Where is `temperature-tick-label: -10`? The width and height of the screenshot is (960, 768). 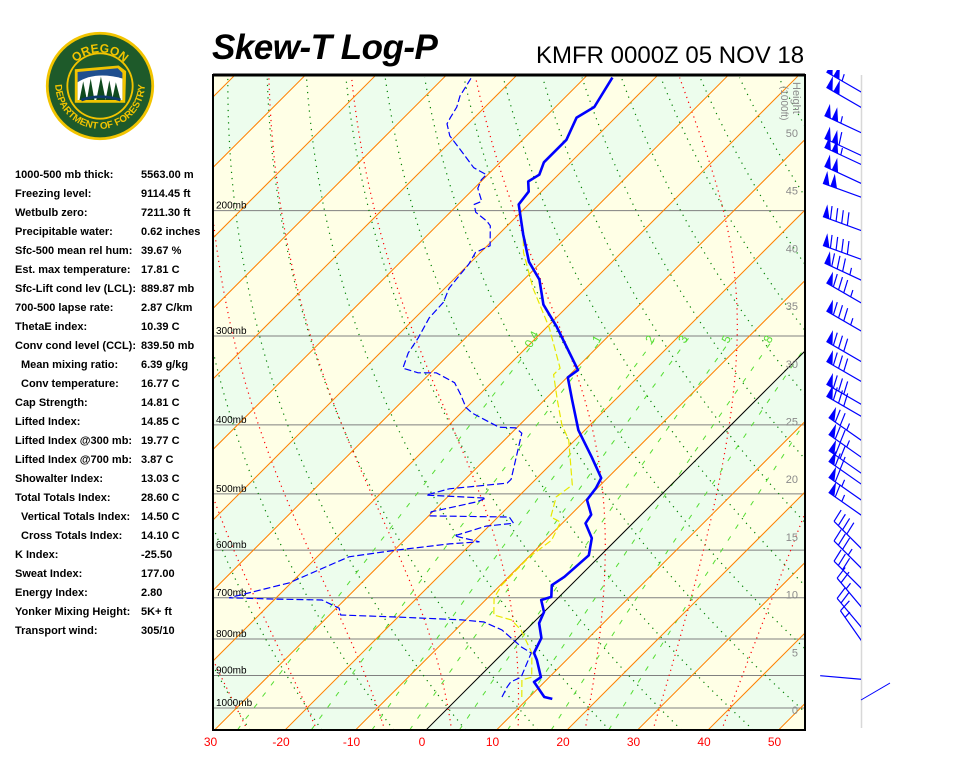 temperature-tick-label: -10 is located at coordinates (352, 742).